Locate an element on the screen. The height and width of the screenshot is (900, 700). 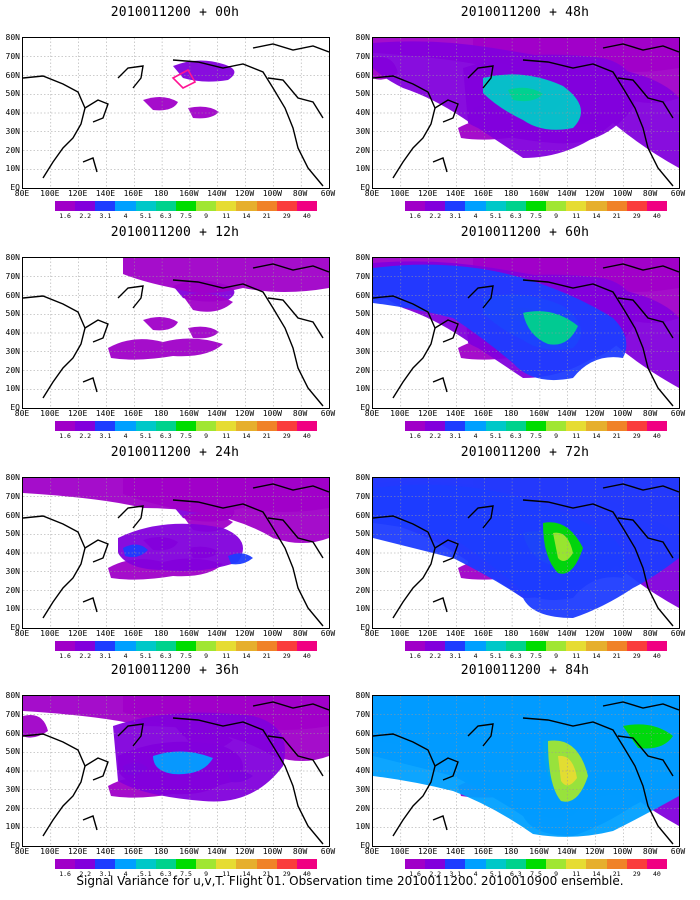
colorbar-label: 3.1 is located at coordinates (105, 874).